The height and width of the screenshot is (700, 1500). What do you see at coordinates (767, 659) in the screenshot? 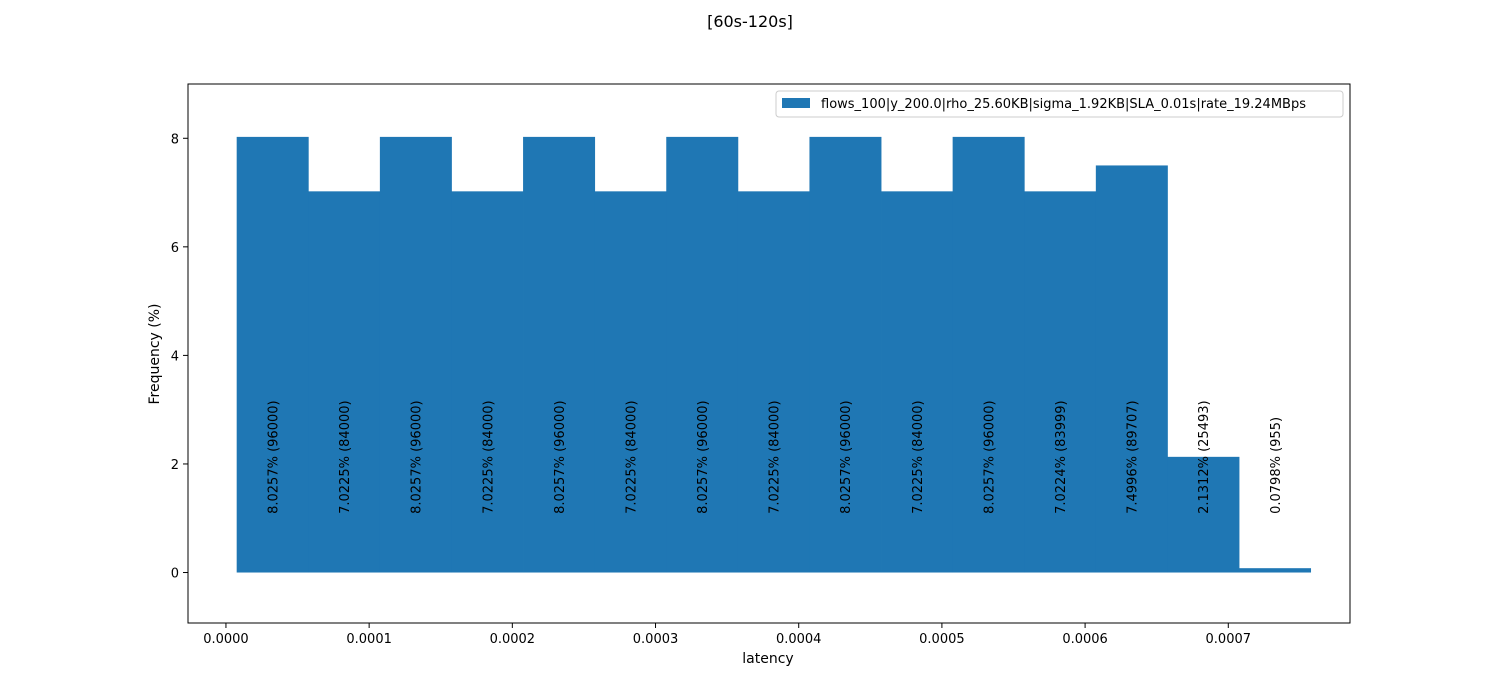
I see `x-axis-label: latency` at bounding box center [767, 659].